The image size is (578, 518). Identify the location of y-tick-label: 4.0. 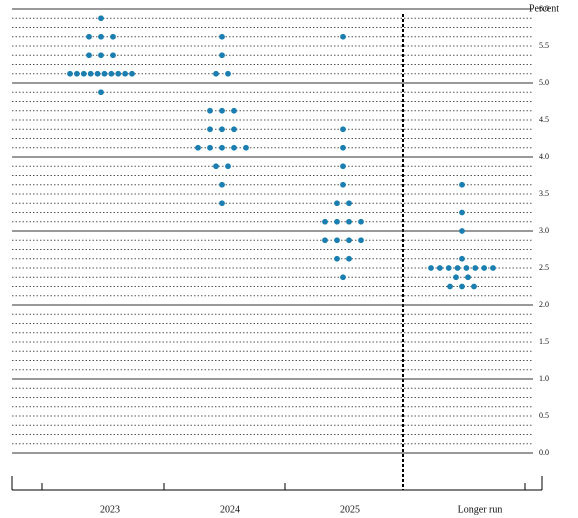
(544, 156).